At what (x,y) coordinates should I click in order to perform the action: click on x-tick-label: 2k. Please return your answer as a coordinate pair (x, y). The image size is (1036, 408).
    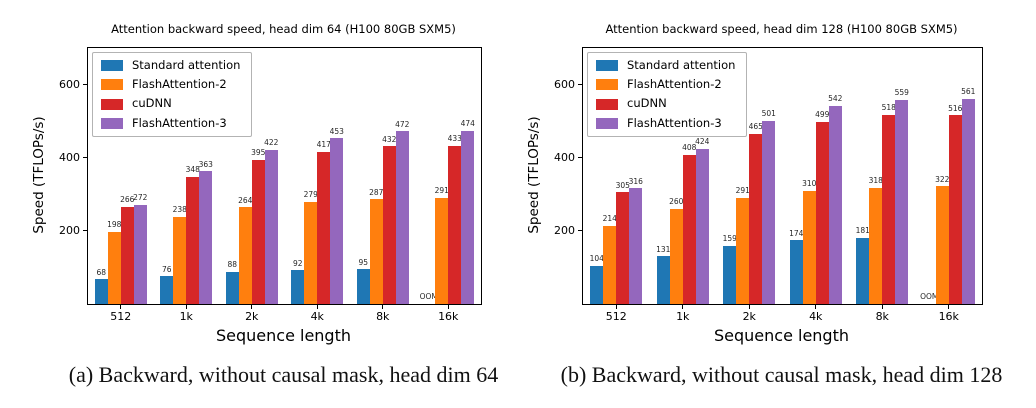
    Looking at the image, I should click on (252, 316).